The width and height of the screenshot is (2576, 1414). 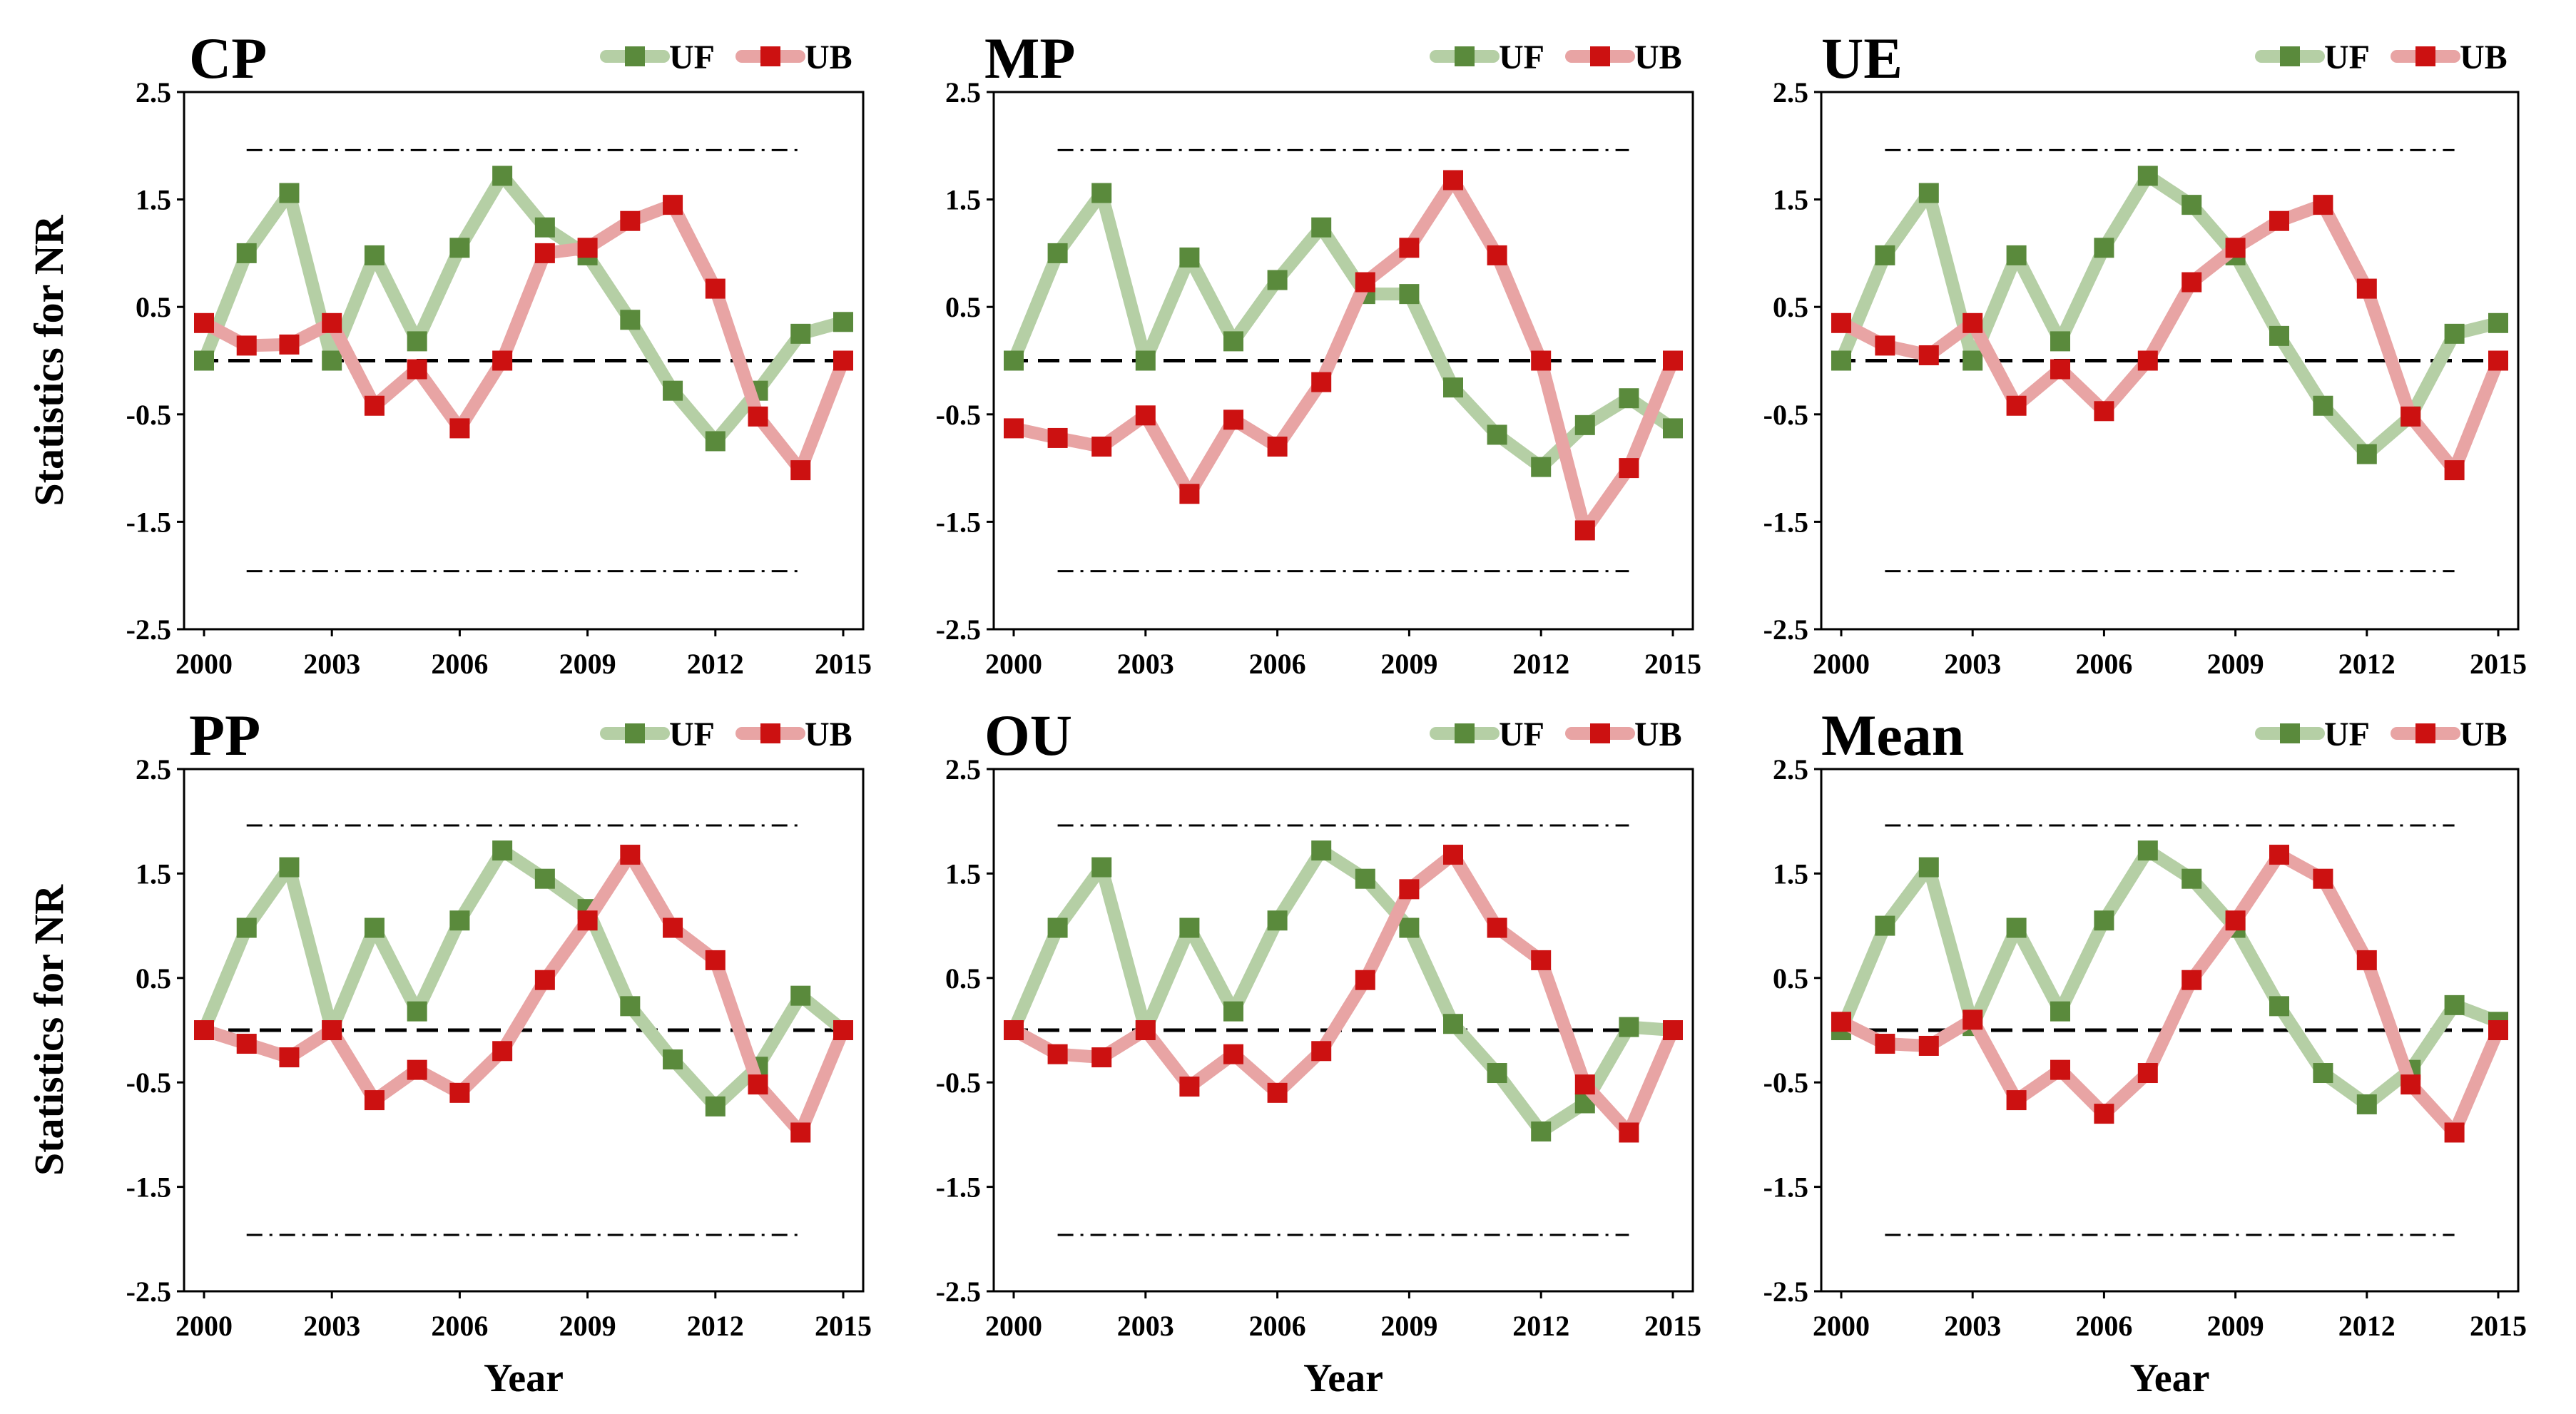 What do you see at coordinates (1277, 1326) in the screenshot?
I see `x-tick-label: 2006` at bounding box center [1277, 1326].